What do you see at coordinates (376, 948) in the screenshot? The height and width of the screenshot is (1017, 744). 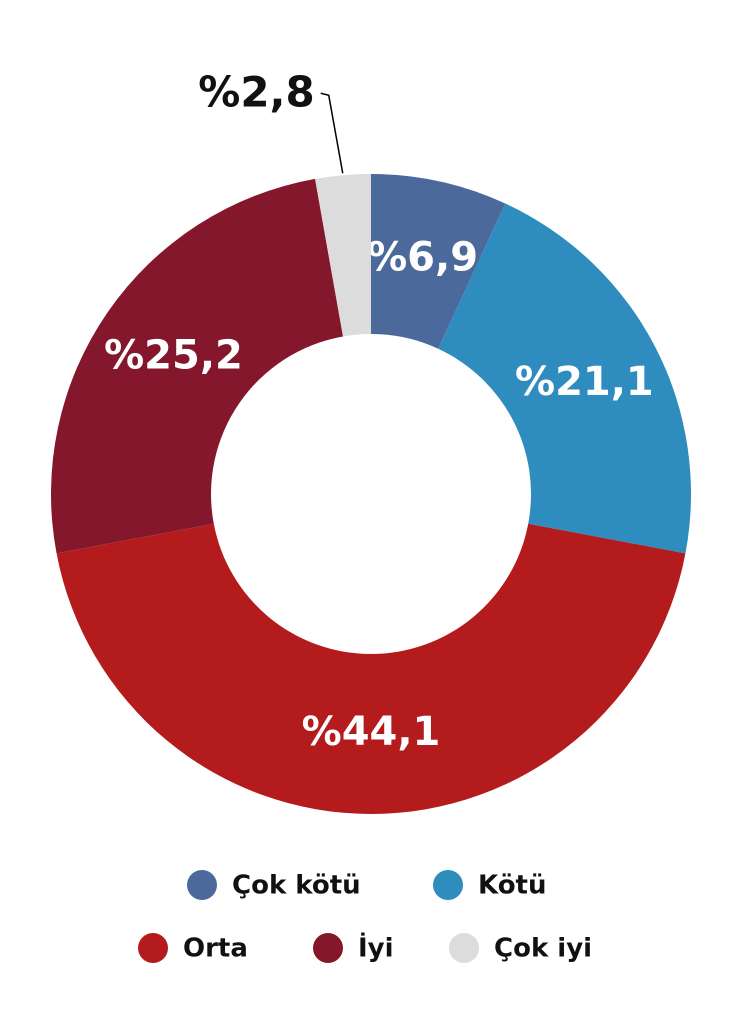 I see `legend-label: İyi` at bounding box center [376, 948].